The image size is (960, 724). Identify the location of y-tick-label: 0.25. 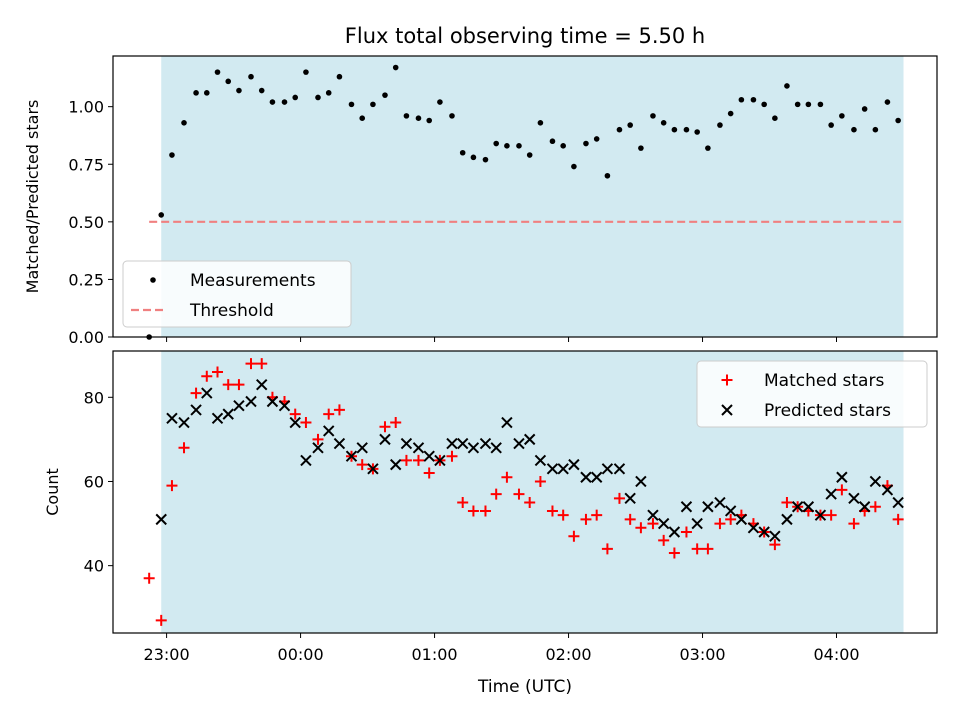
(86, 279).